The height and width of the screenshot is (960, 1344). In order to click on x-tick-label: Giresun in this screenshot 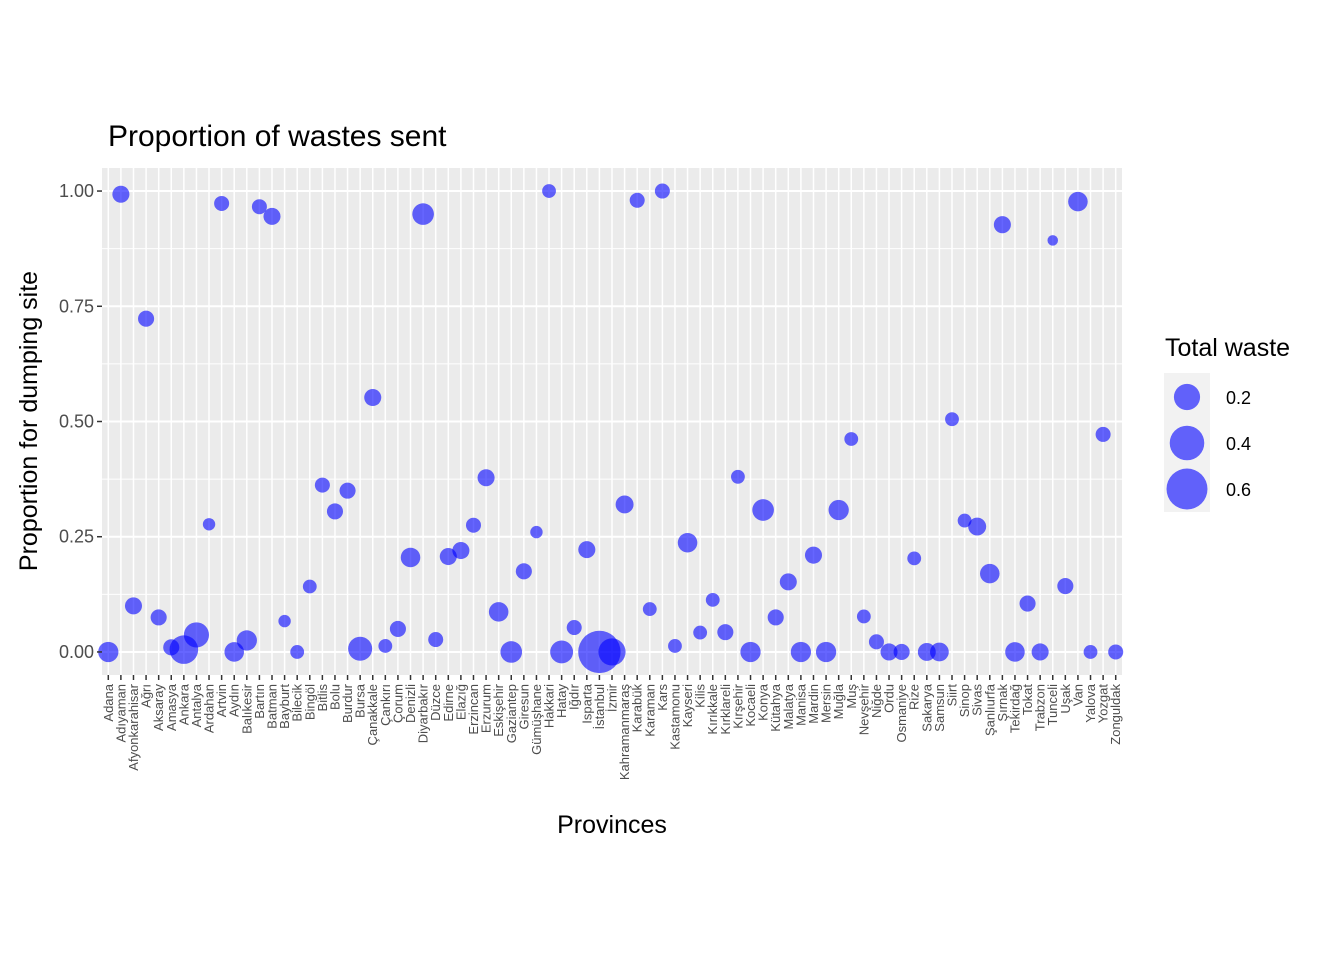, I will do `click(523, 707)`.